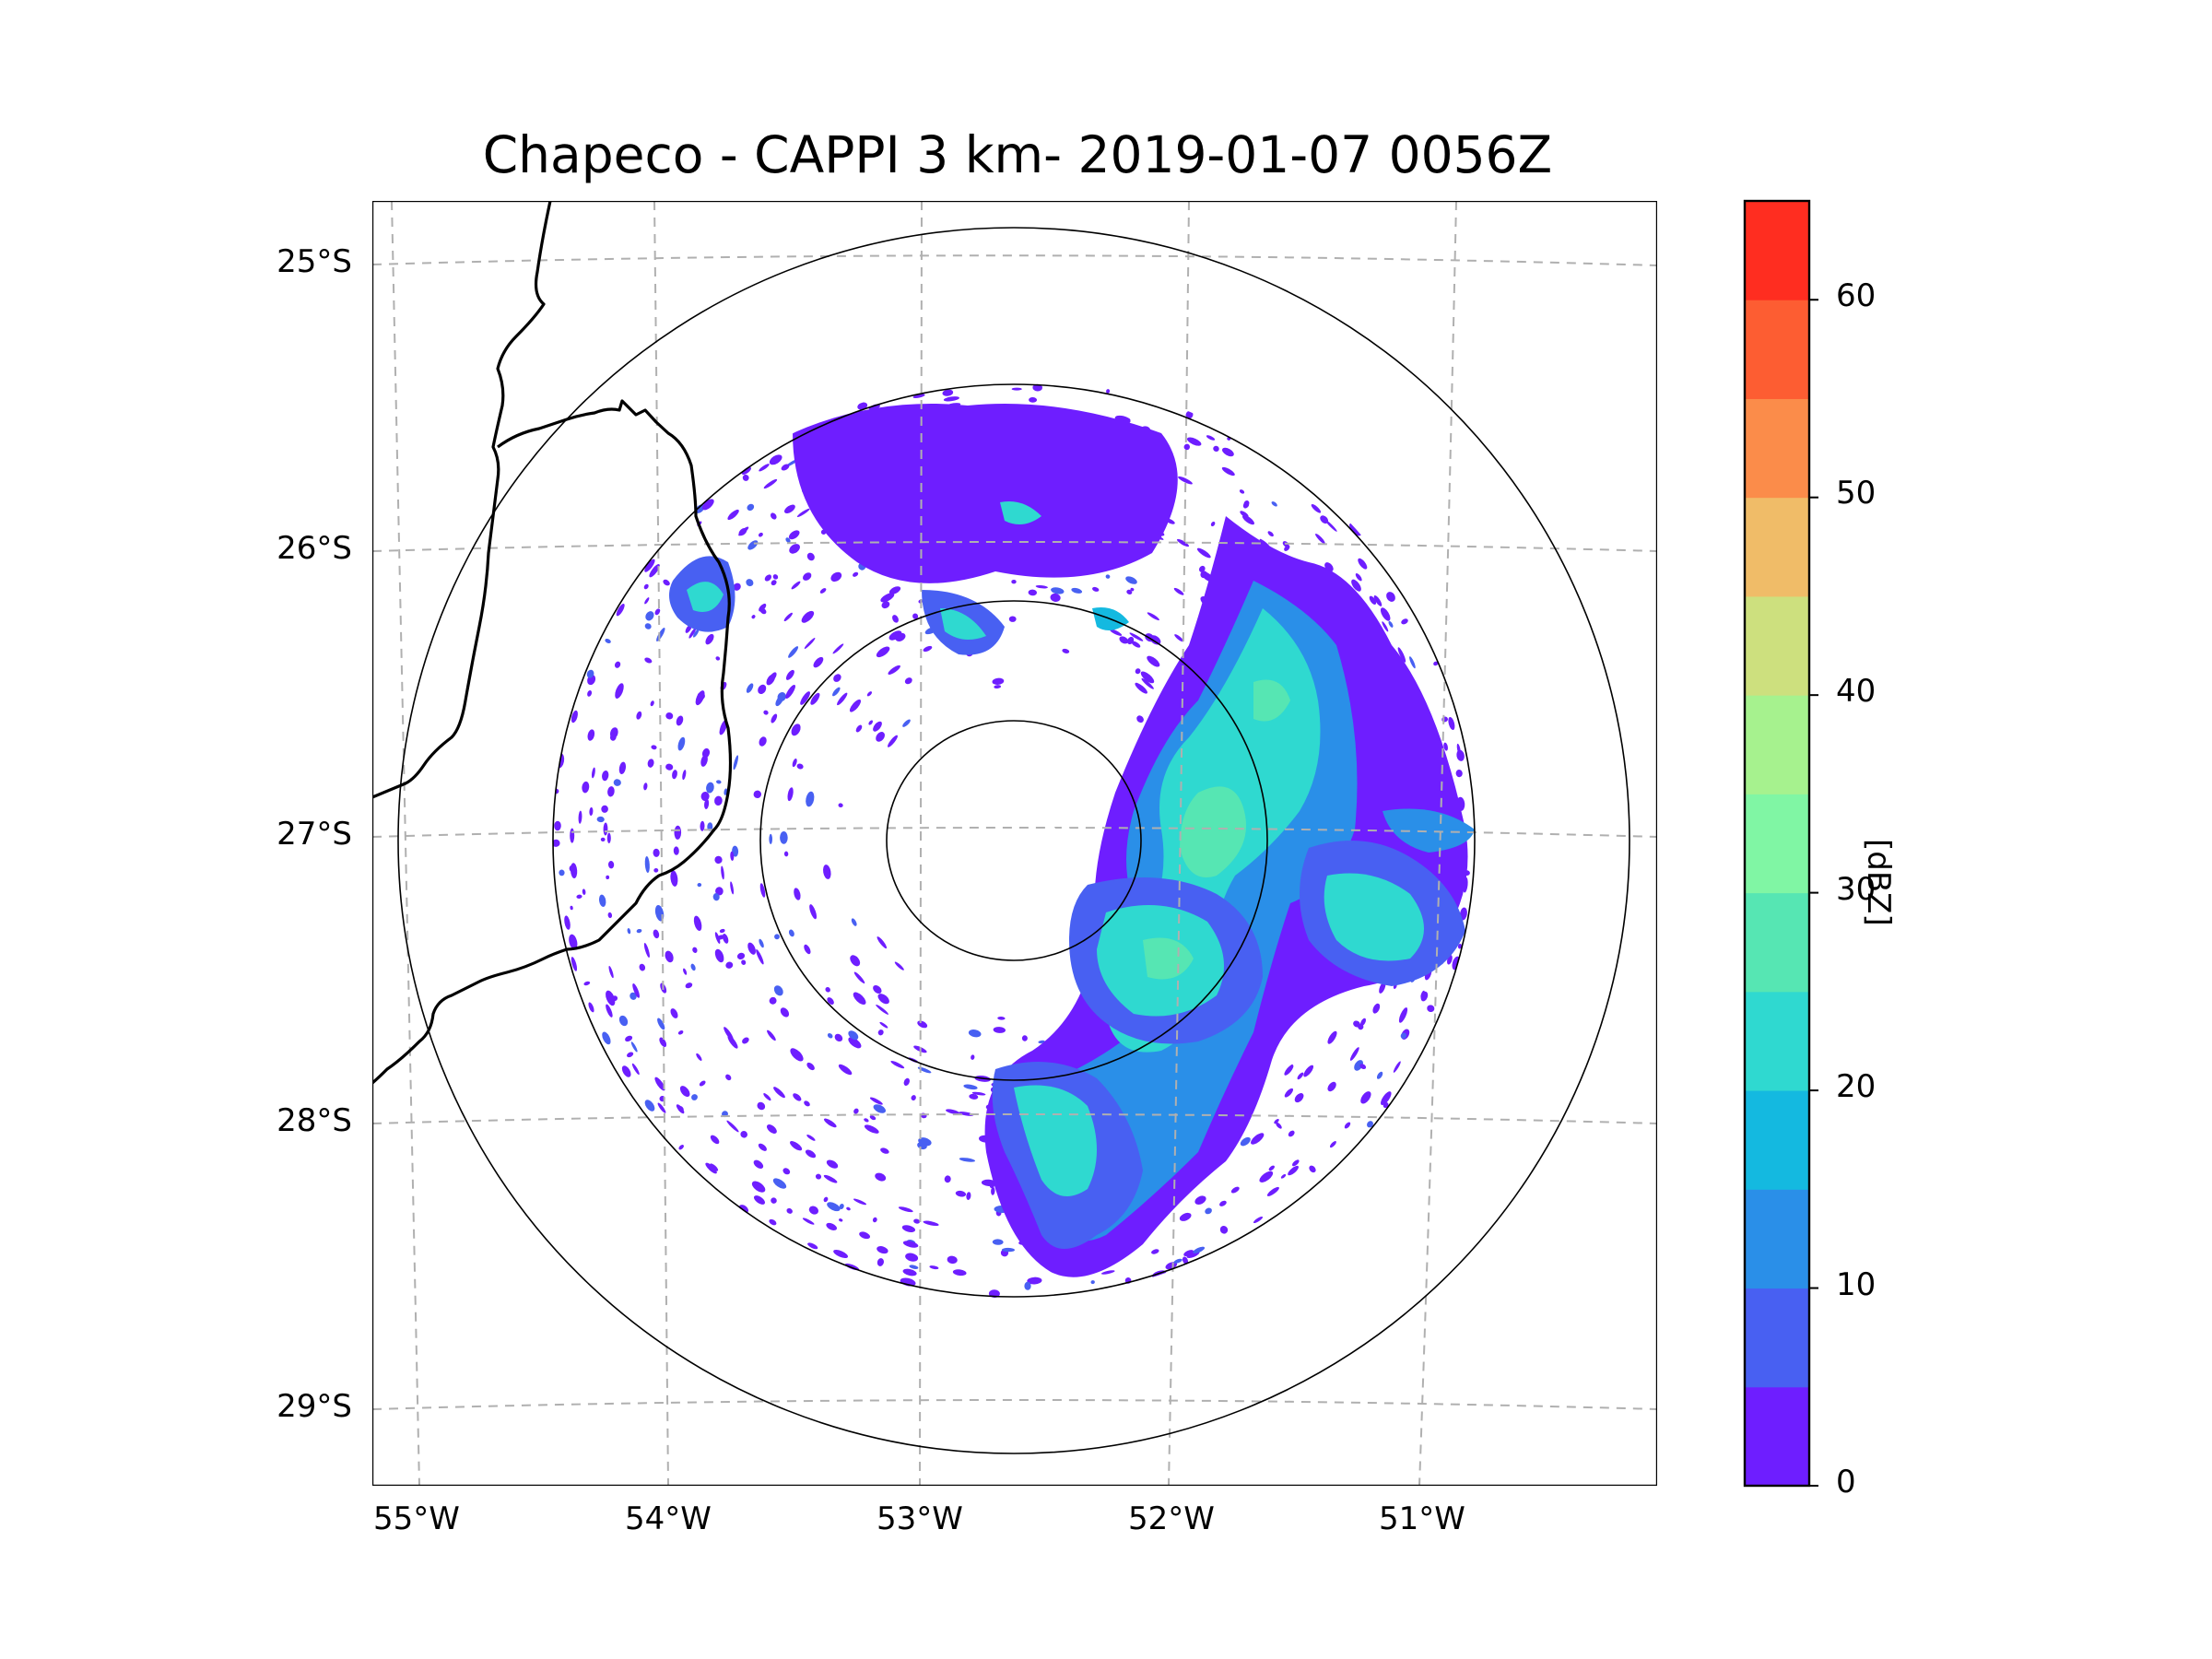  What do you see at coordinates (1014, 1404) in the screenshot?
I see `parallel-29s` at bounding box center [1014, 1404].